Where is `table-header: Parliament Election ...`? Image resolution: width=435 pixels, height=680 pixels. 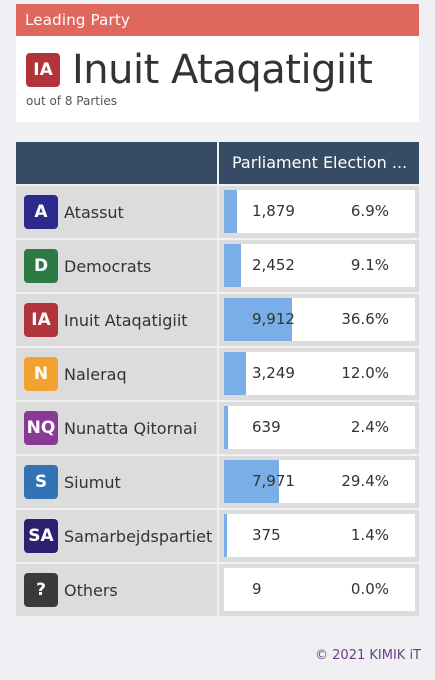 table-header: Parliament Election ... is located at coordinates (217, 163).